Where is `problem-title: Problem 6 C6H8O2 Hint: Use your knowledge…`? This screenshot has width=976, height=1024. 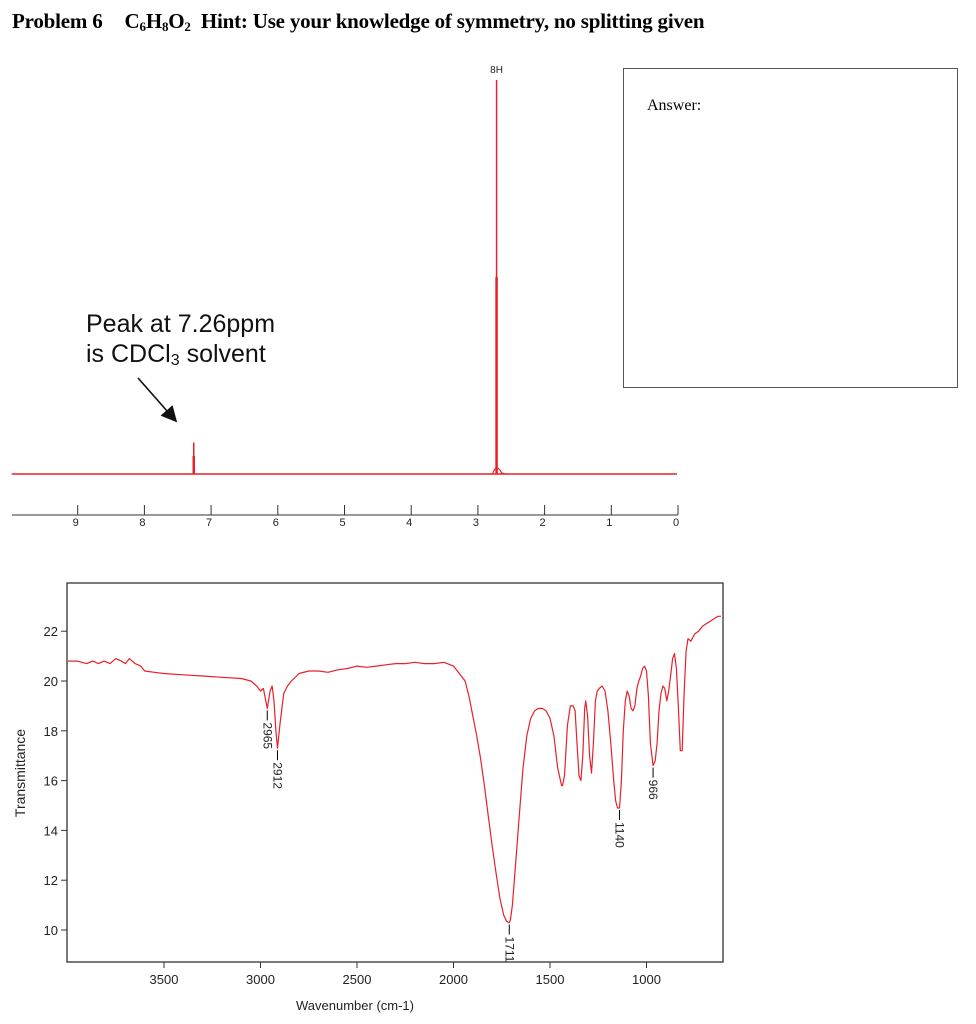 problem-title: Problem 6 C6H8O2 Hint: Use your knowledge… is located at coordinates (358, 21).